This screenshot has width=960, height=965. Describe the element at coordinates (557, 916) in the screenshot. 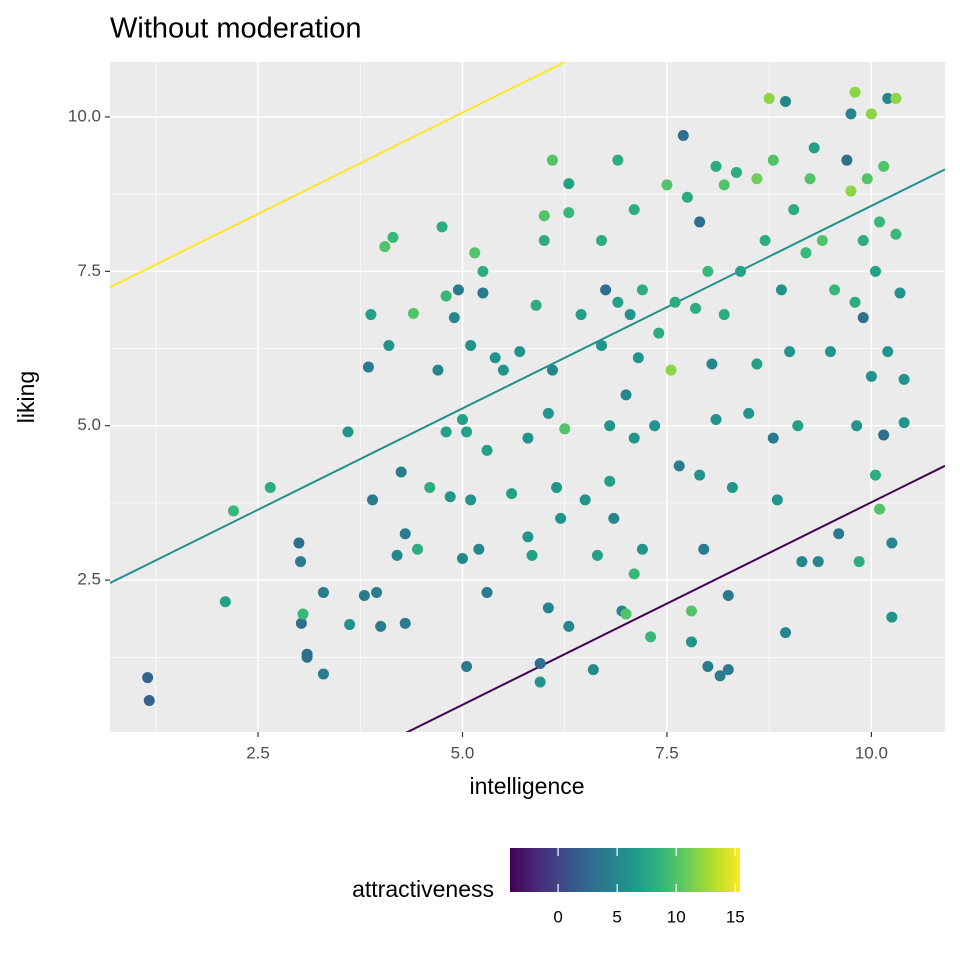

I see `colorbar-tick-label: 0` at that location.